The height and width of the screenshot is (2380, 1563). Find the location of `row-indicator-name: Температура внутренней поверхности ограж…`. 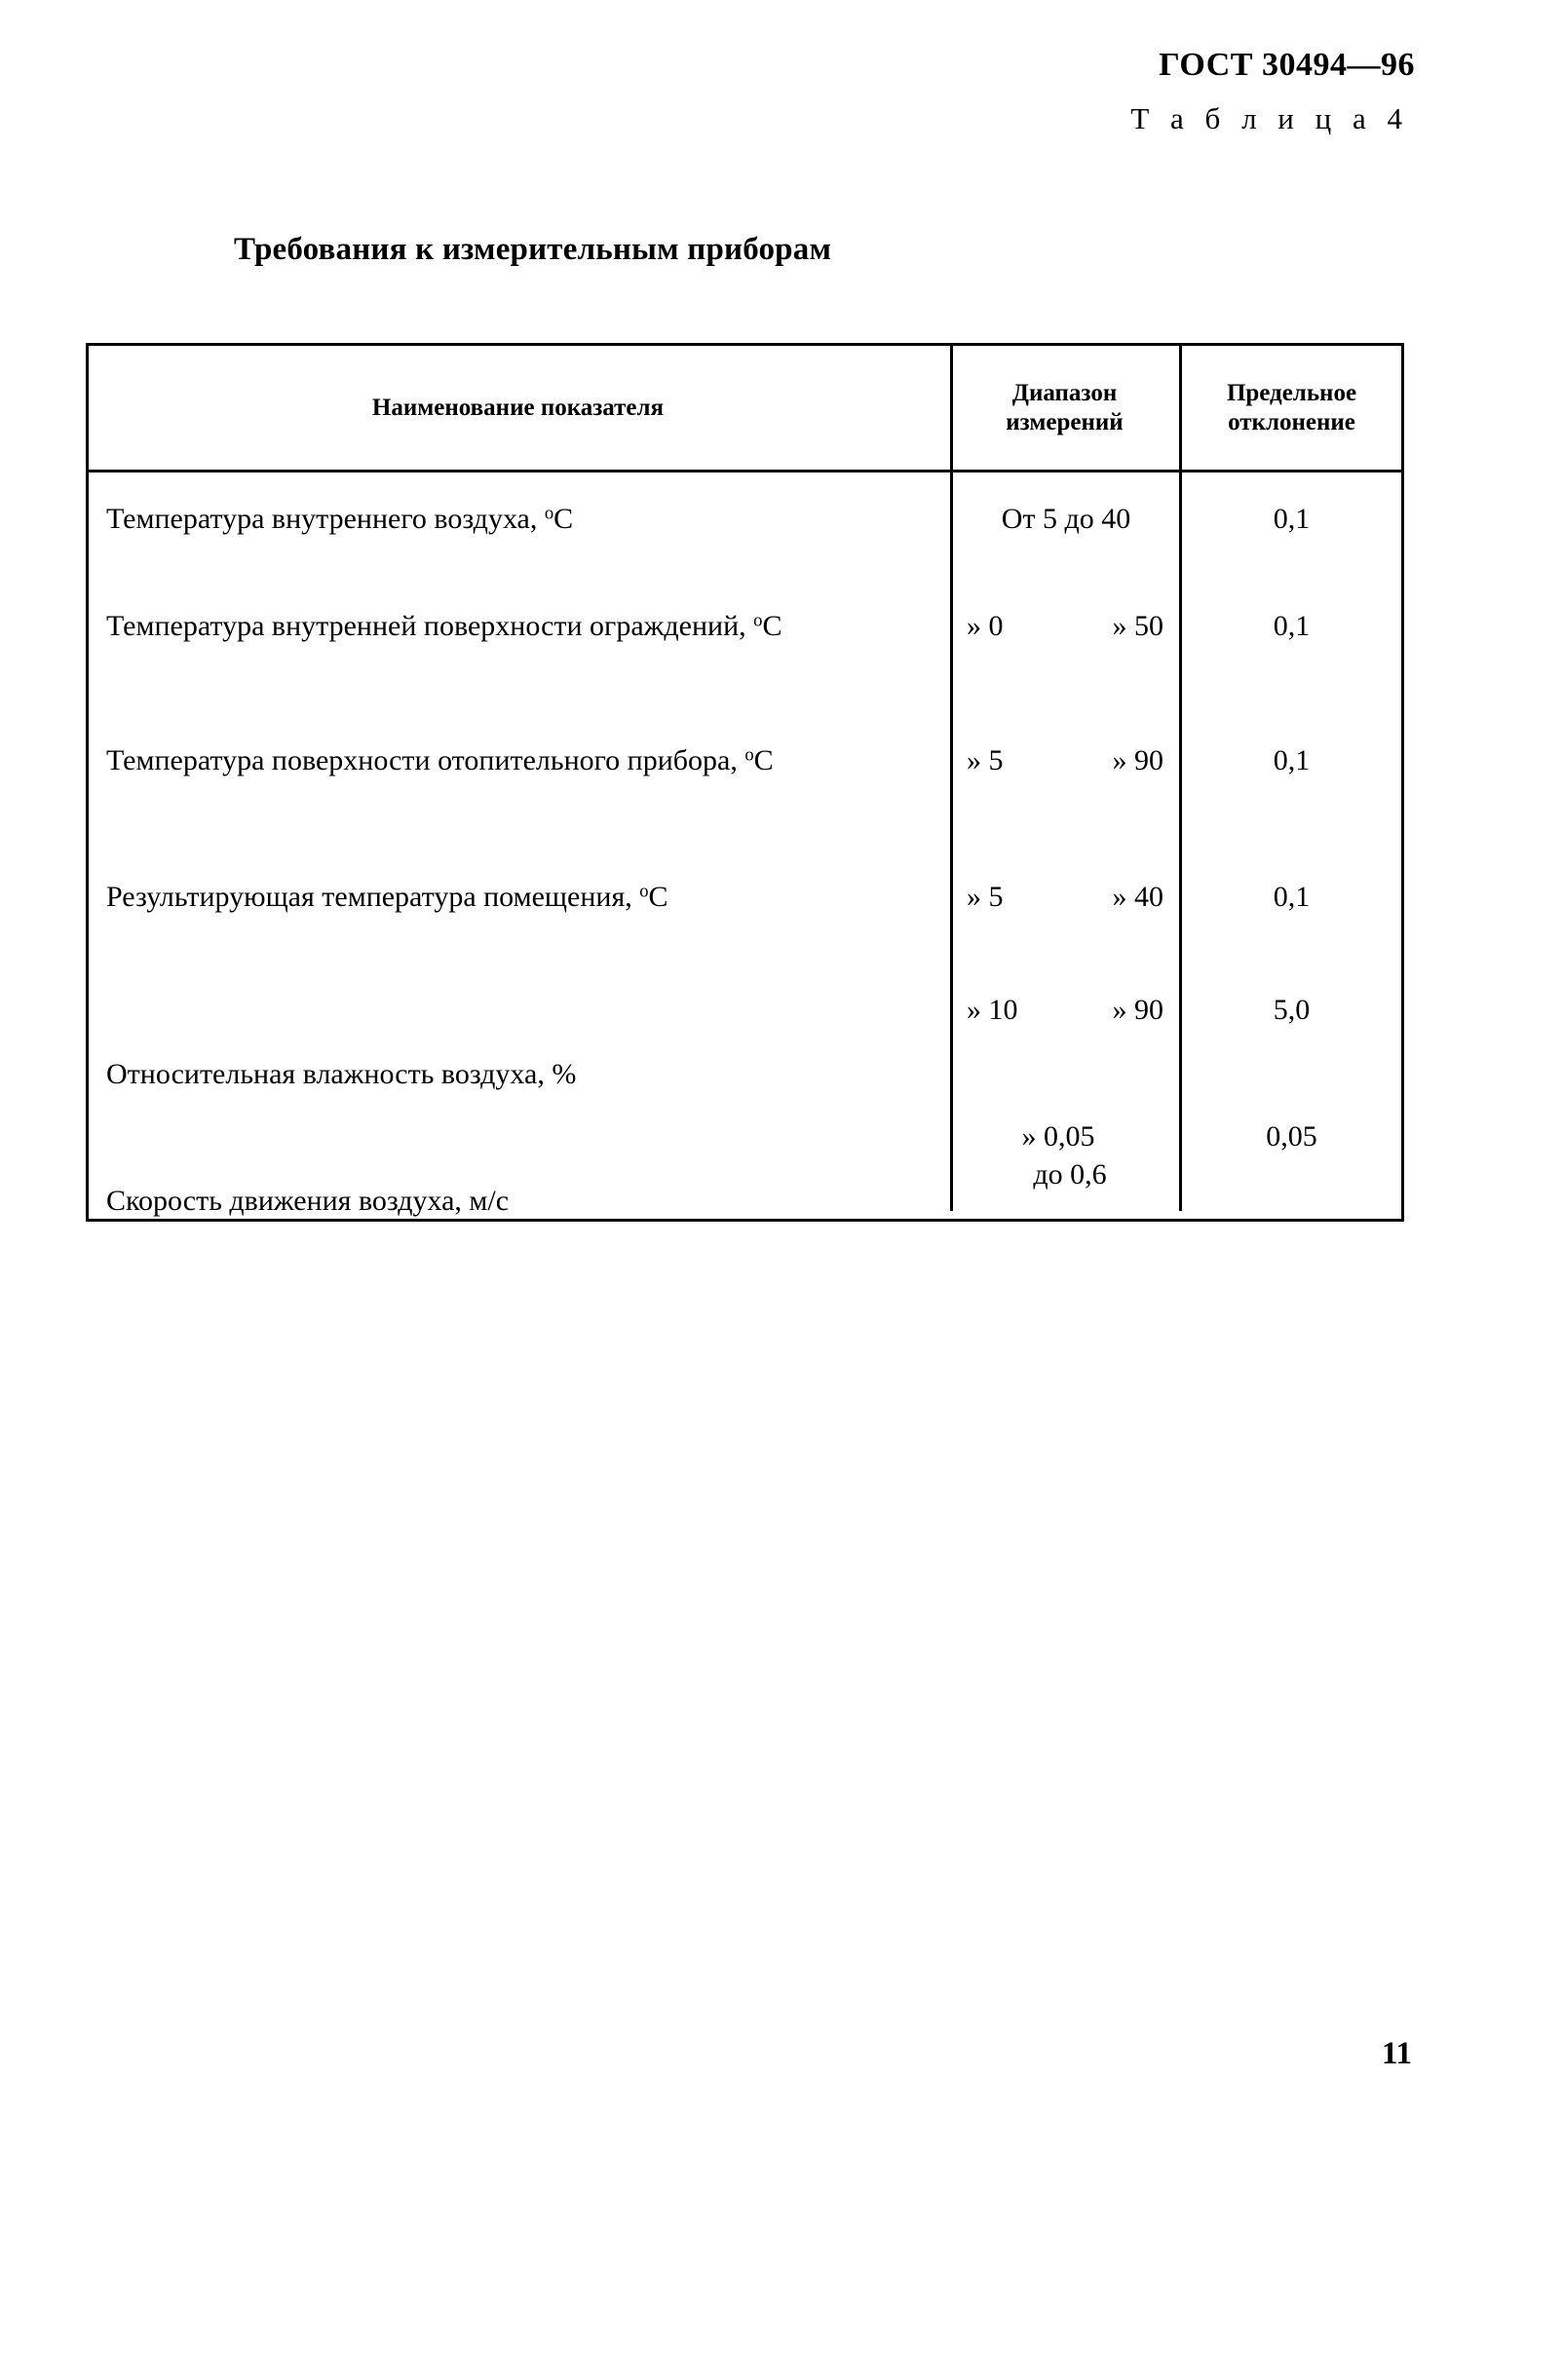

row-indicator-name: Температура внутренней поверхности ограж… is located at coordinates (518, 626).